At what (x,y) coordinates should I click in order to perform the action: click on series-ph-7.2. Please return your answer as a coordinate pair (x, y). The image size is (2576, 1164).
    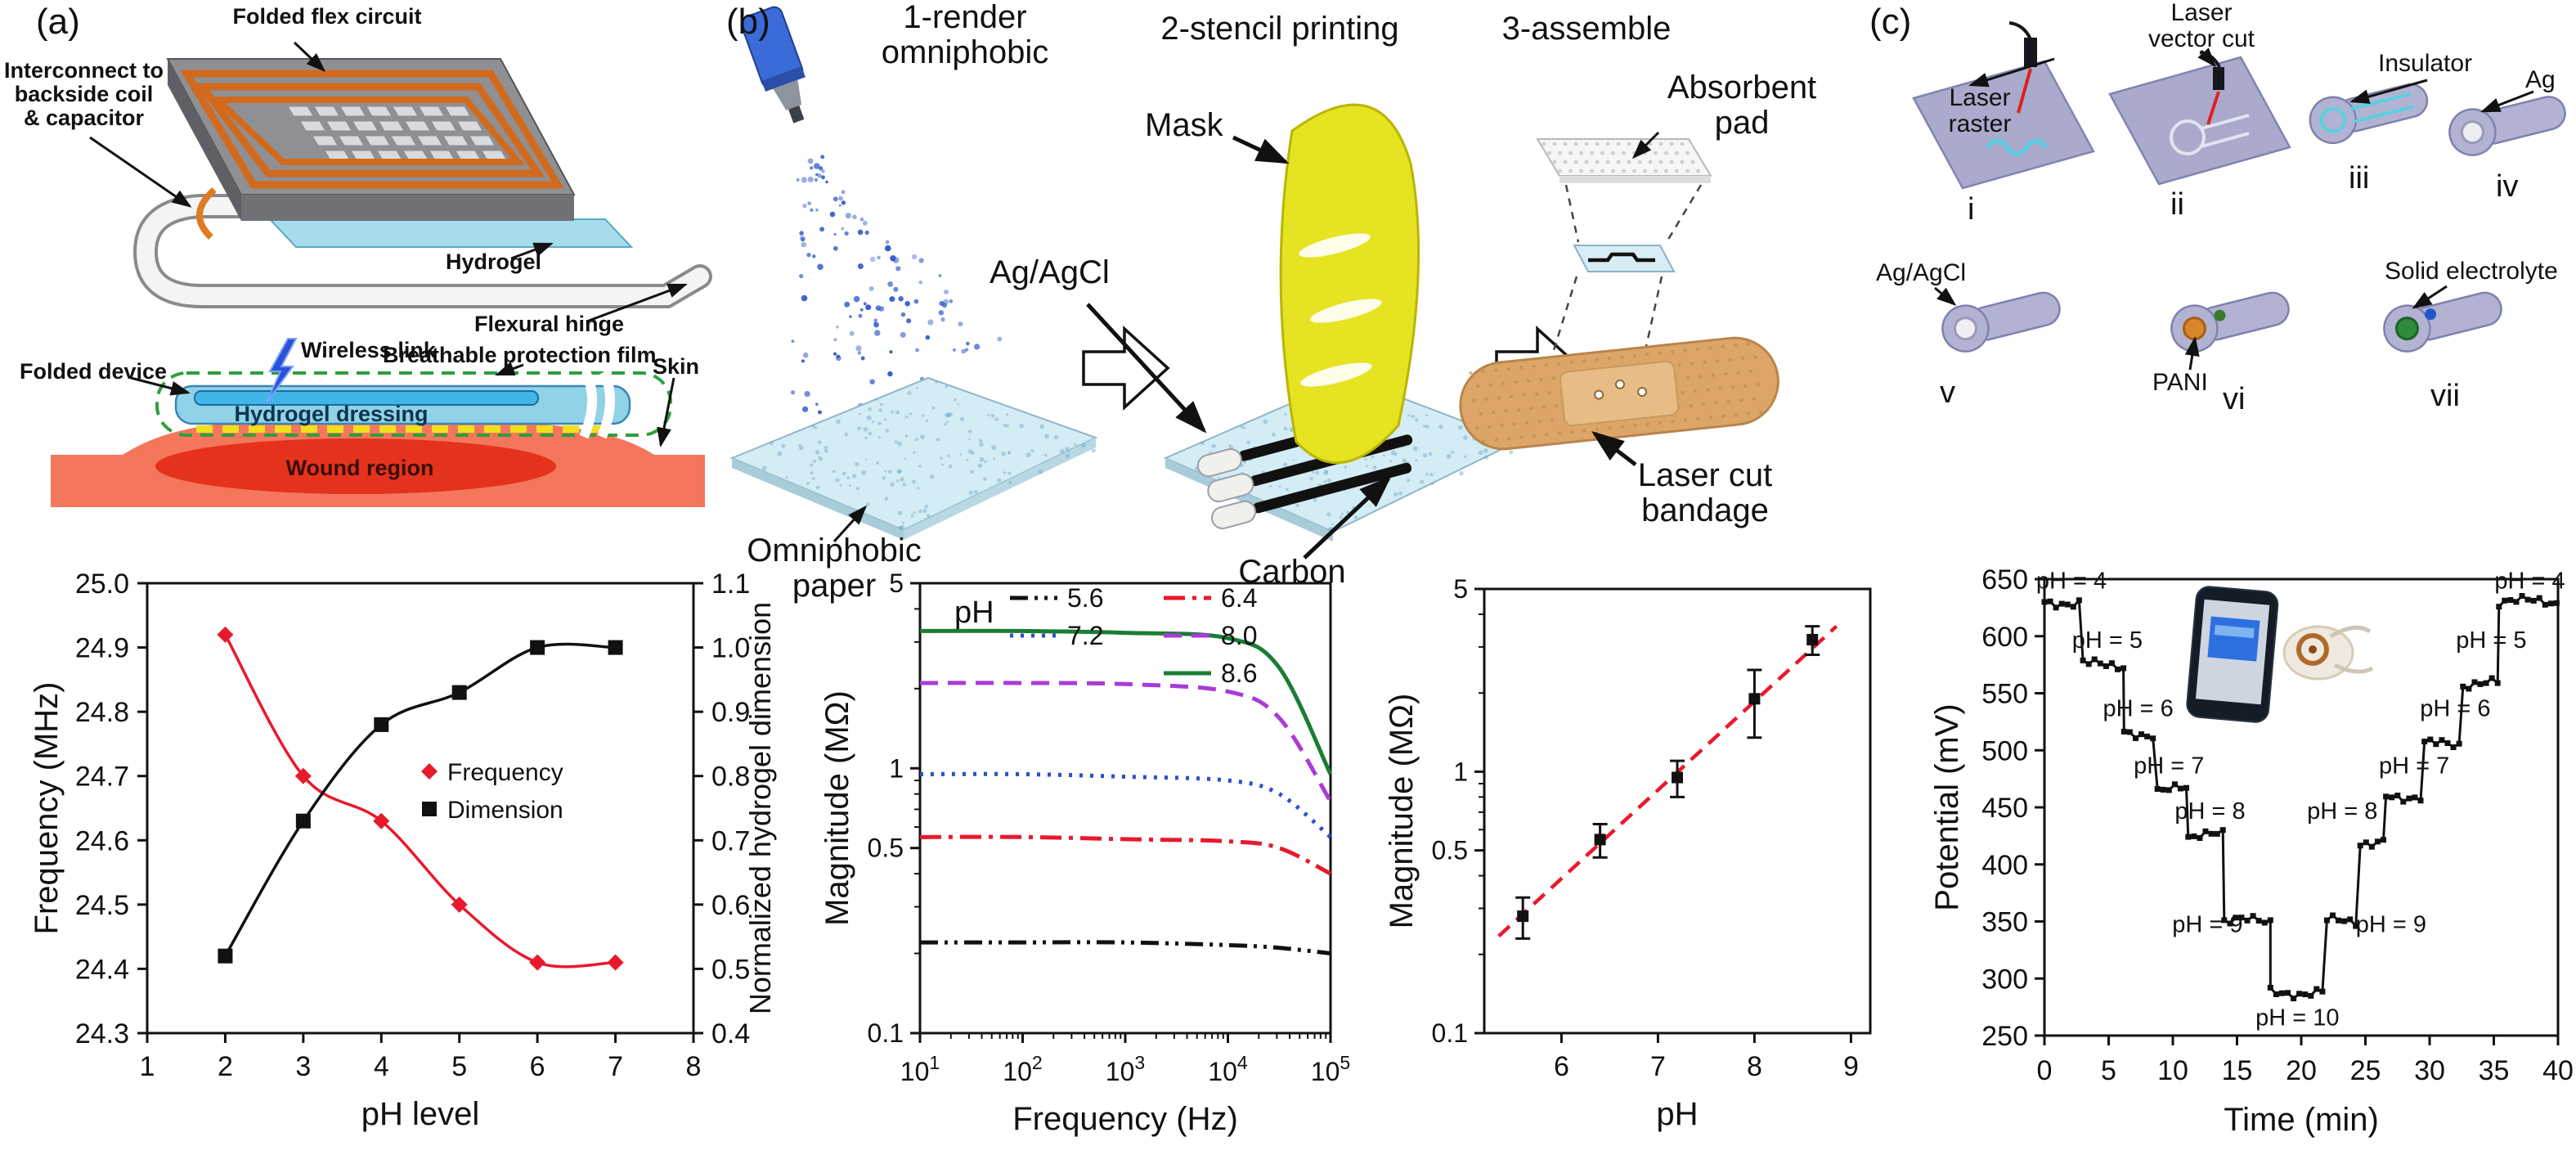
    Looking at the image, I should click on (1125, 805).